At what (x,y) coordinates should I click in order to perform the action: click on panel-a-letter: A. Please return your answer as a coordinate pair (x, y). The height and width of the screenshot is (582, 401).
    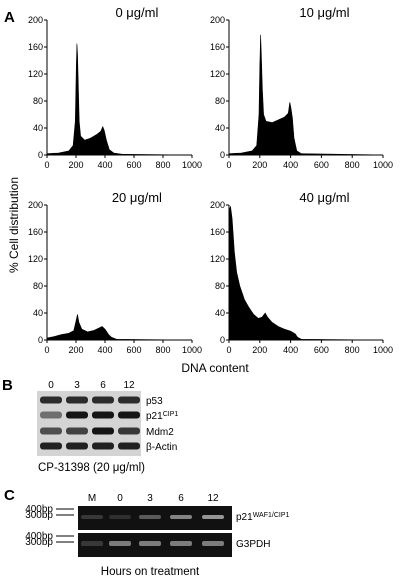
    Looking at the image, I should click on (9, 17).